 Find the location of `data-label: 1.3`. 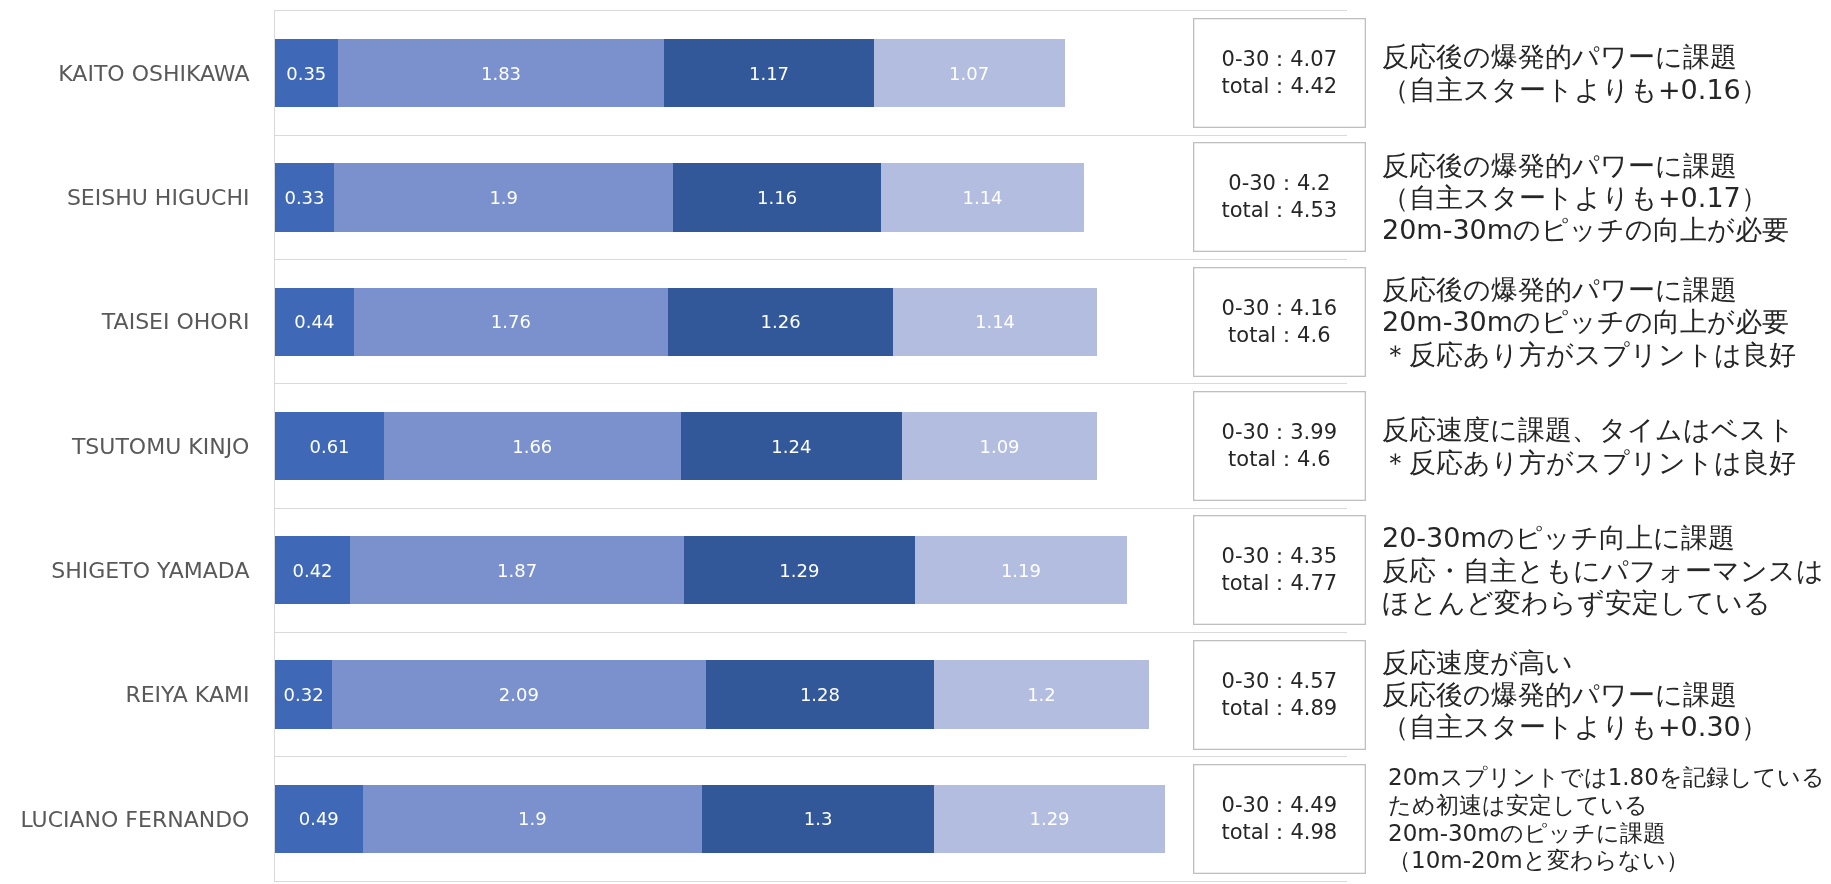

data-label: 1.3 is located at coordinates (818, 819).